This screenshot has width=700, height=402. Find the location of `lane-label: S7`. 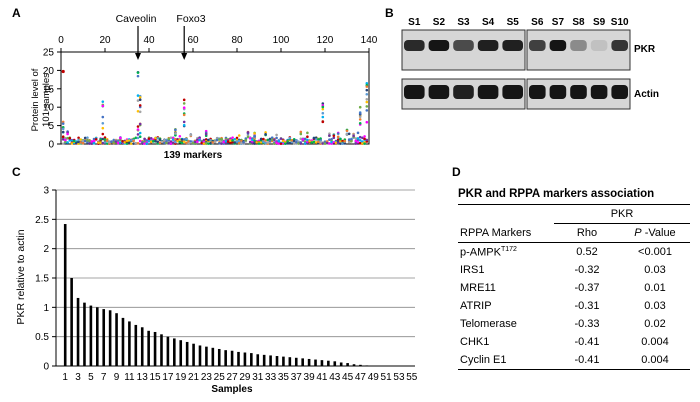

lane-label: S7 is located at coordinates (558, 22).